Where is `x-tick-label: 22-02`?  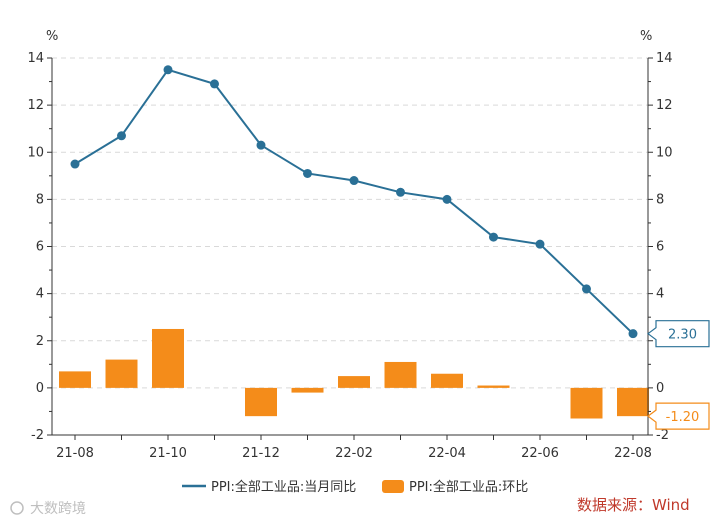 x-tick-label: 22-02 is located at coordinates (354, 453).